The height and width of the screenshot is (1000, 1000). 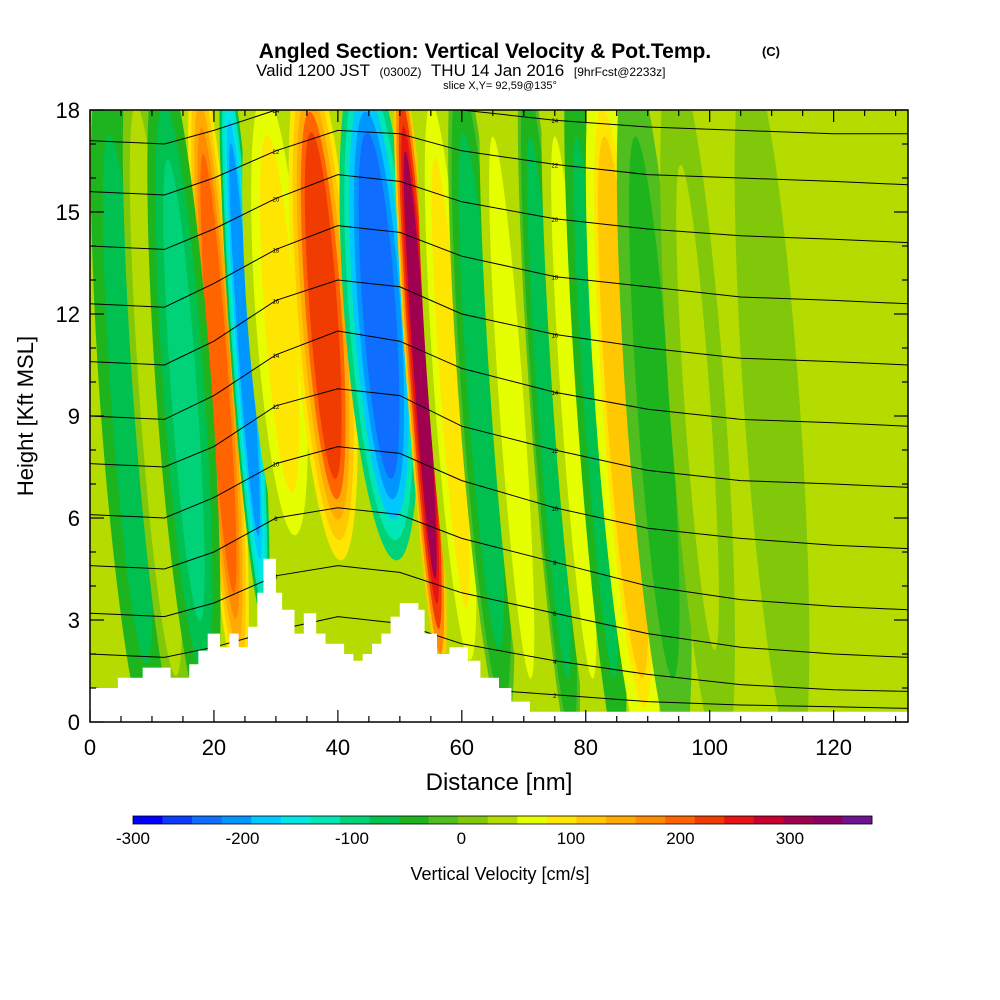 I want to click on theta-contour-label: 10, so click(x=276, y=466).